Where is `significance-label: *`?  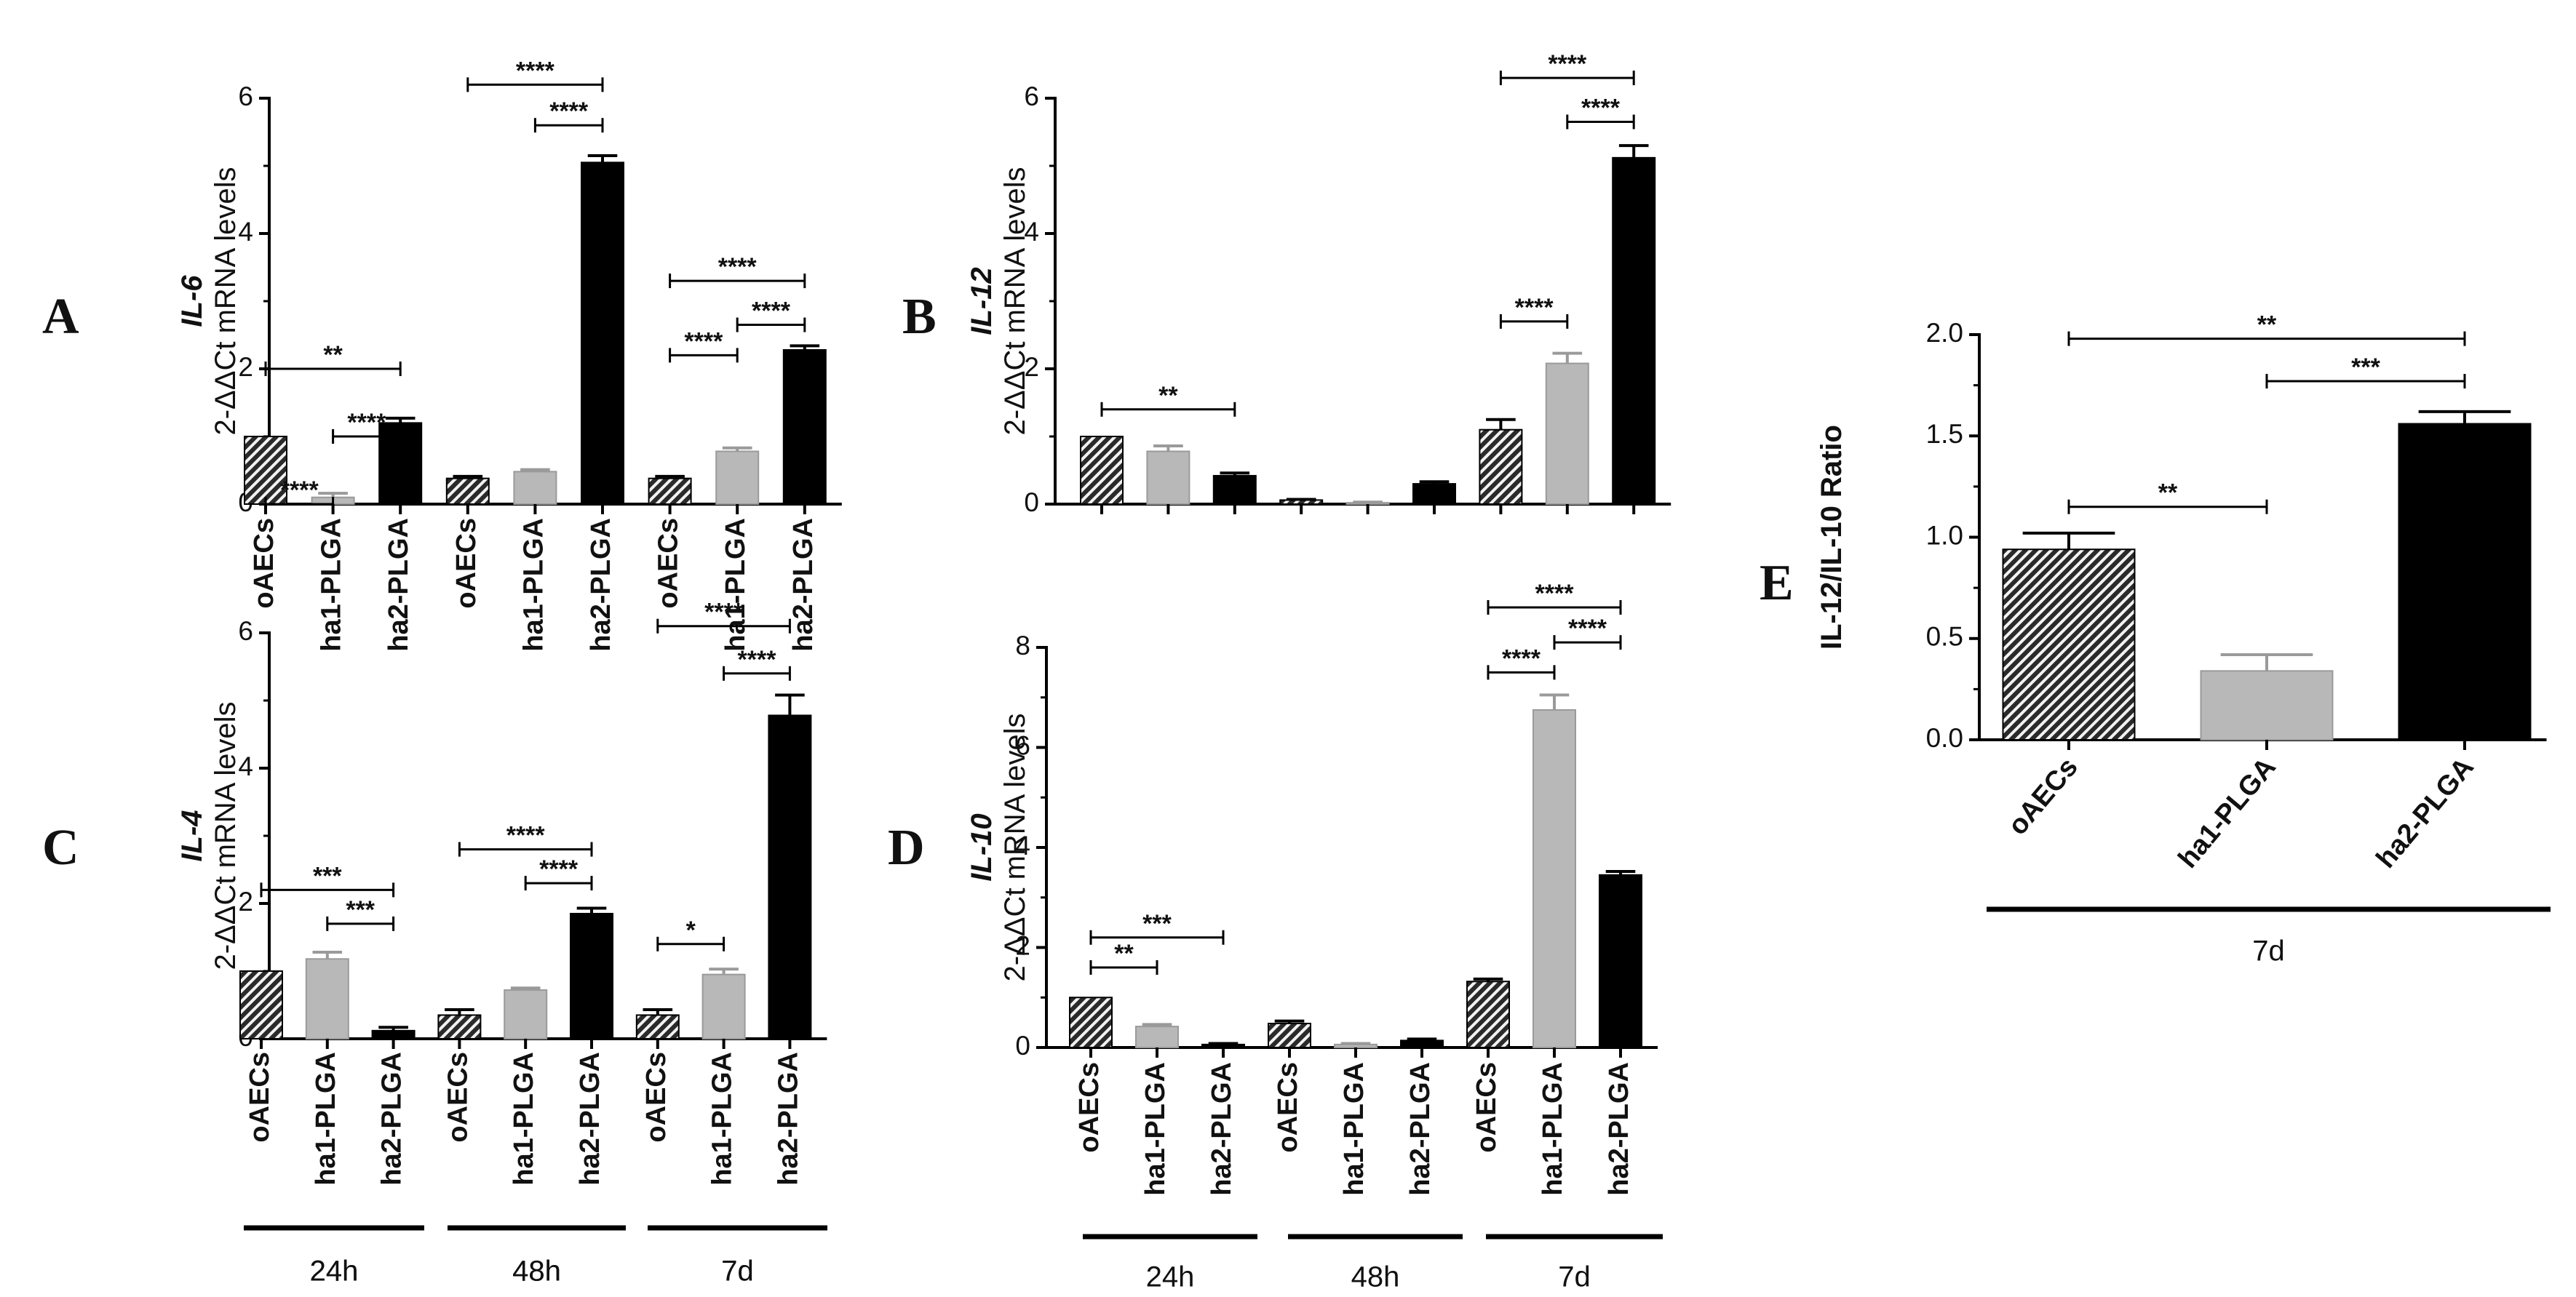
significance-label: * is located at coordinates (691, 930).